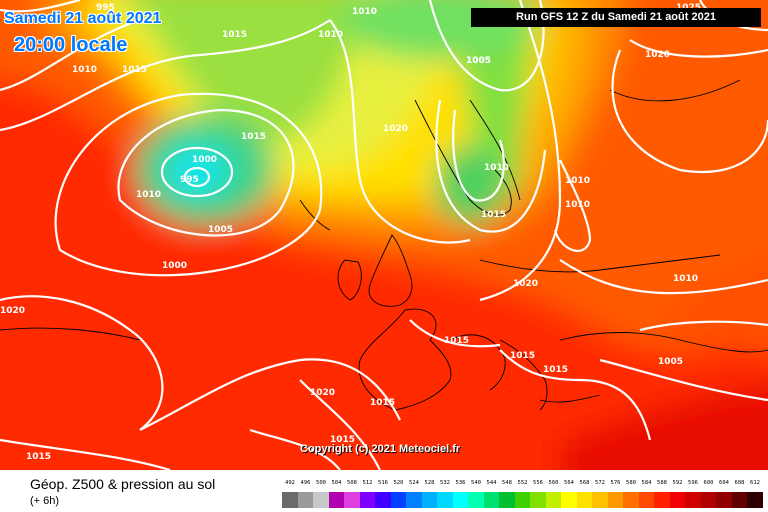 The height and width of the screenshot is (512, 768). I want to click on legend-item: 500, so click(321, 495).